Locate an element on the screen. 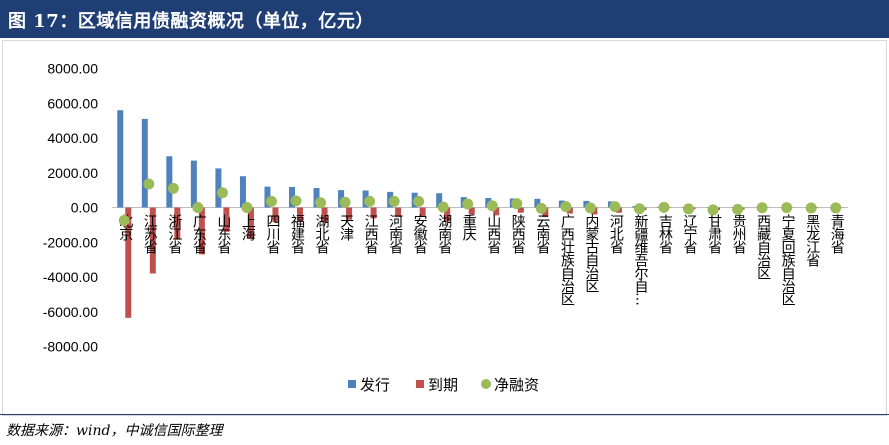 The image size is (889, 445). x-tick-label: 贵州省 is located at coordinates (739, 234).